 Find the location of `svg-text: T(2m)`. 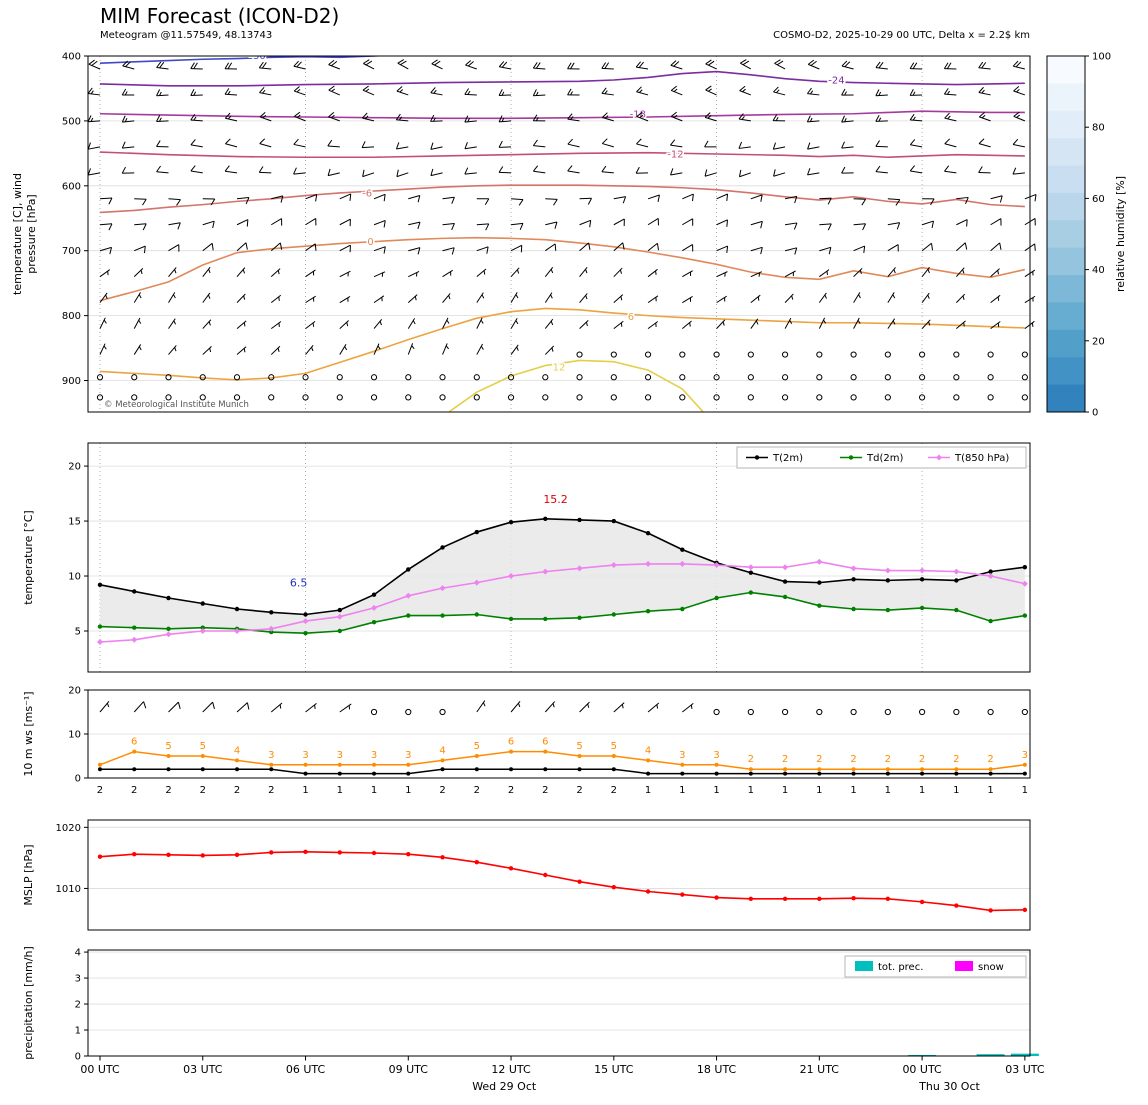

svg-text: T(2m) is located at coordinates (787, 458).